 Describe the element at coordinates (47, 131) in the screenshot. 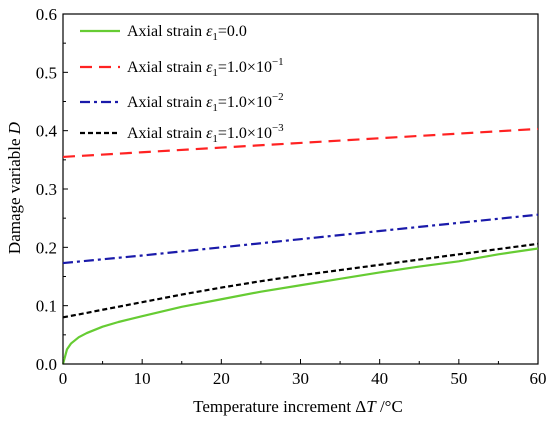

I see `y-tick-label: 0.4` at that location.